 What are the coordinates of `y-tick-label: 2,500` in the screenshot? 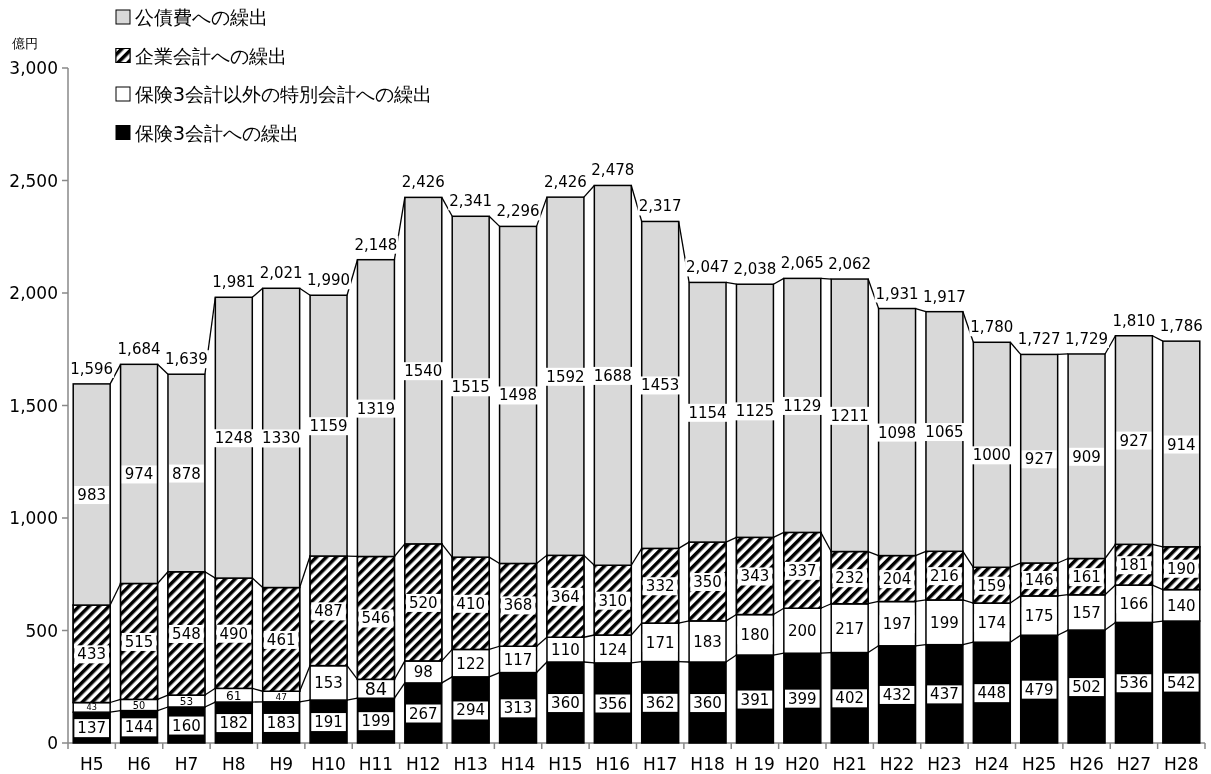 It's located at (33, 180).